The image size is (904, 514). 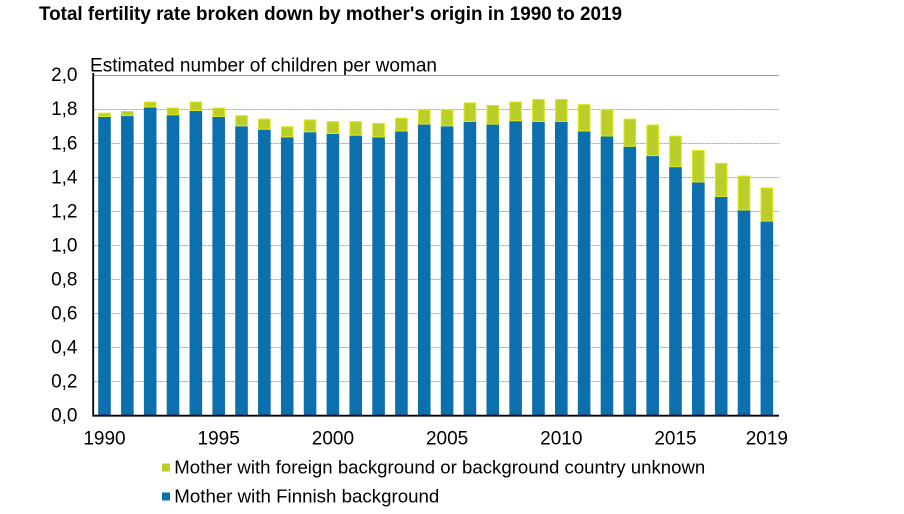 I want to click on svg-text: Mother with Finnish background, so click(x=306, y=496).